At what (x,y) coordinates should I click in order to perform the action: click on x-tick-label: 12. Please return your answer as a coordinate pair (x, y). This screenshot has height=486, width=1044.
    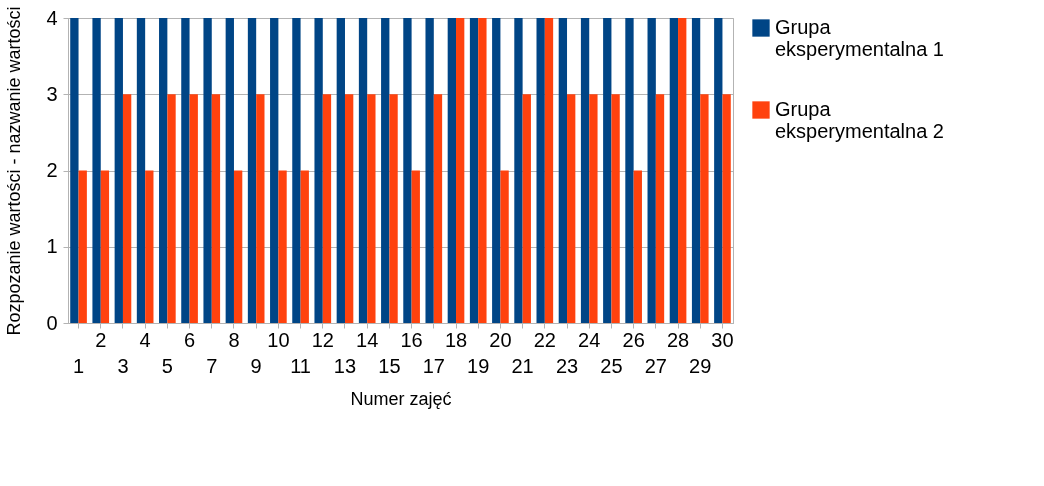
    Looking at the image, I should click on (322, 339).